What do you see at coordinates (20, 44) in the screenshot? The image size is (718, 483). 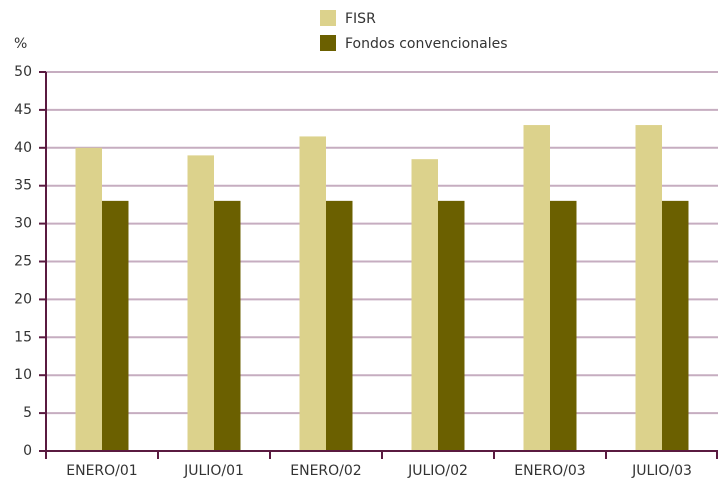 I see `y-axis-label: %` at bounding box center [20, 44].